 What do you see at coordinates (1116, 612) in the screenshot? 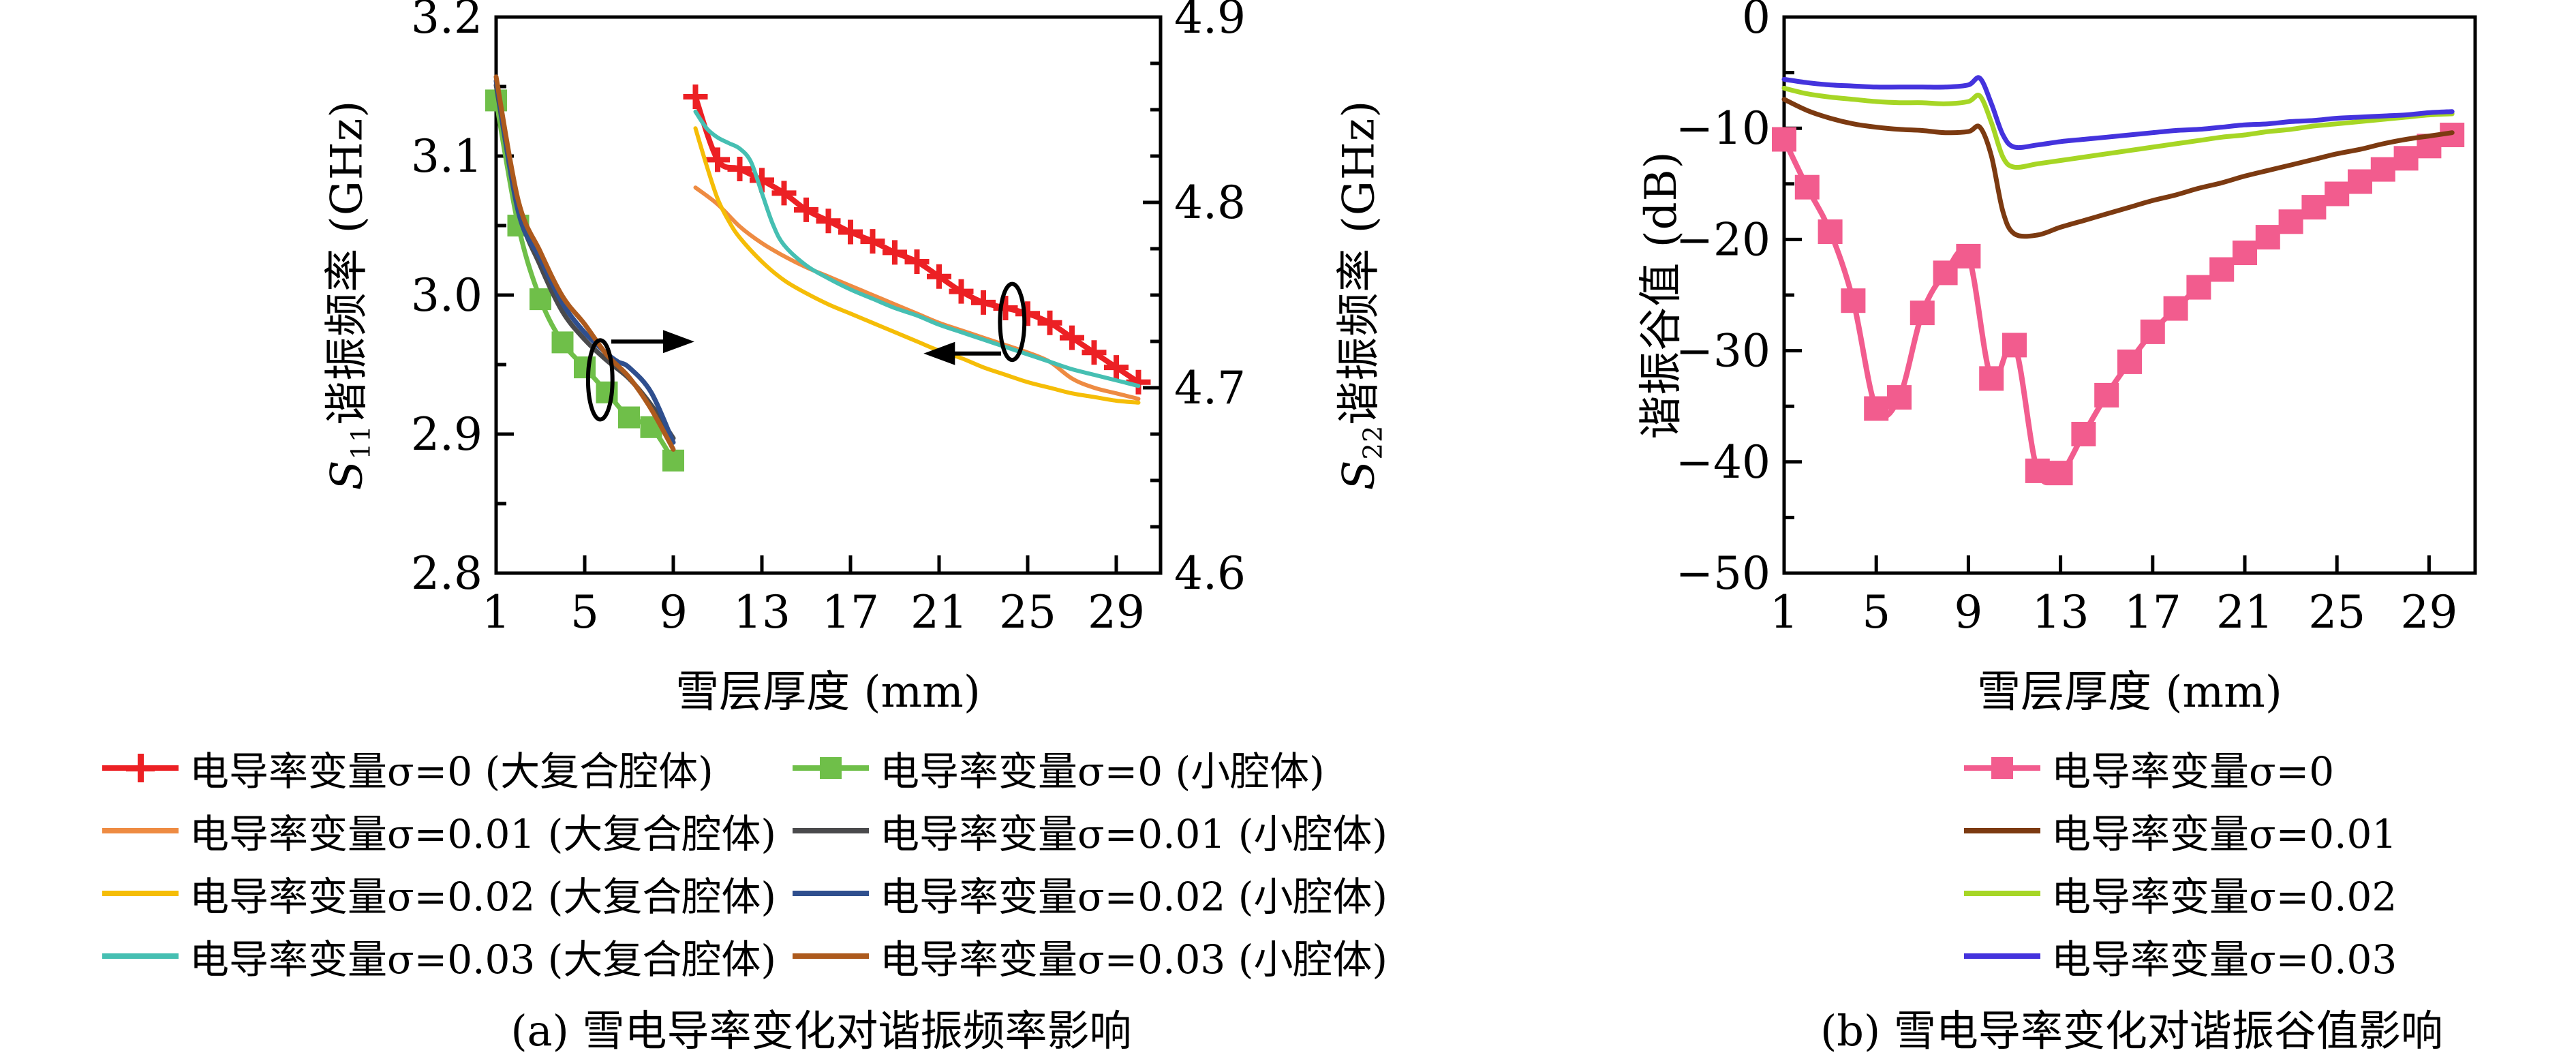
I see `x-tick-label: 29` at bounding box center [1116, 612].